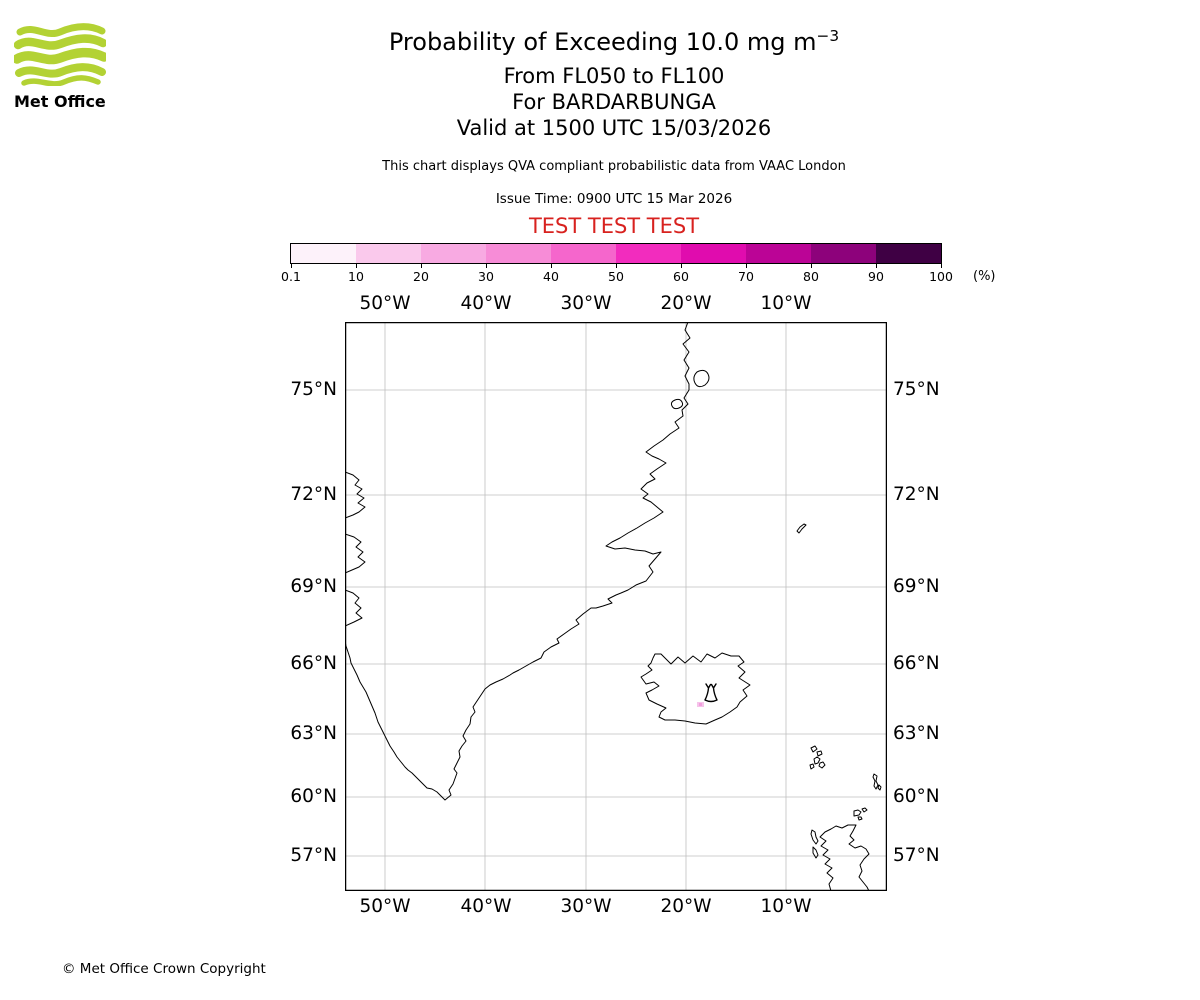 This screenshot has height=1000, width=1200. What do you see at coordinates (385, 906) in the screenshot?
I see `lon-label-bottom-50w: 50°W` at bounding box center [385, 906].